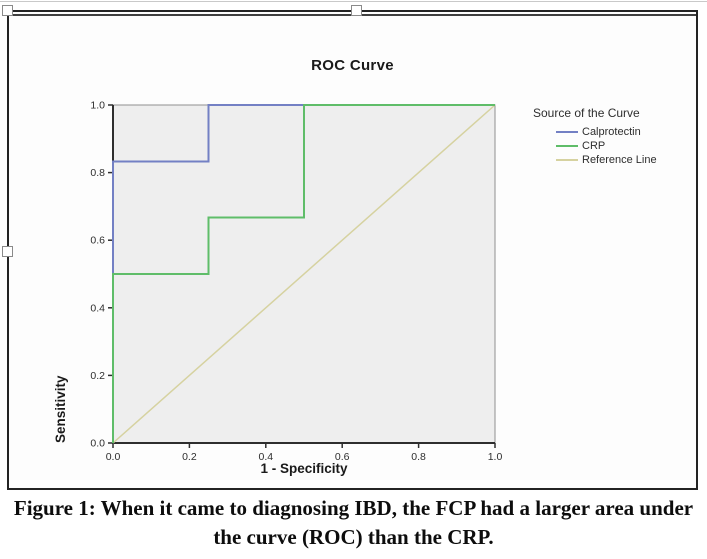  I want to click on y-tick-label: 0.8, so click(97, 173).